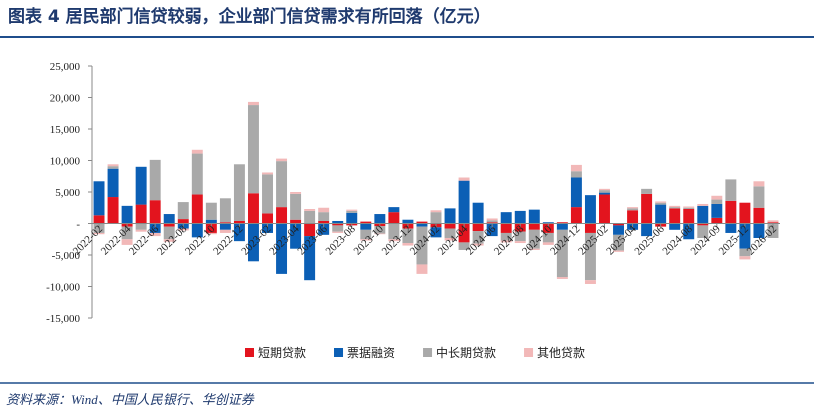  Describe the element at coordinates (466, 352) in the screenshot. I see `legend-label: 中长期贷款` at that location.